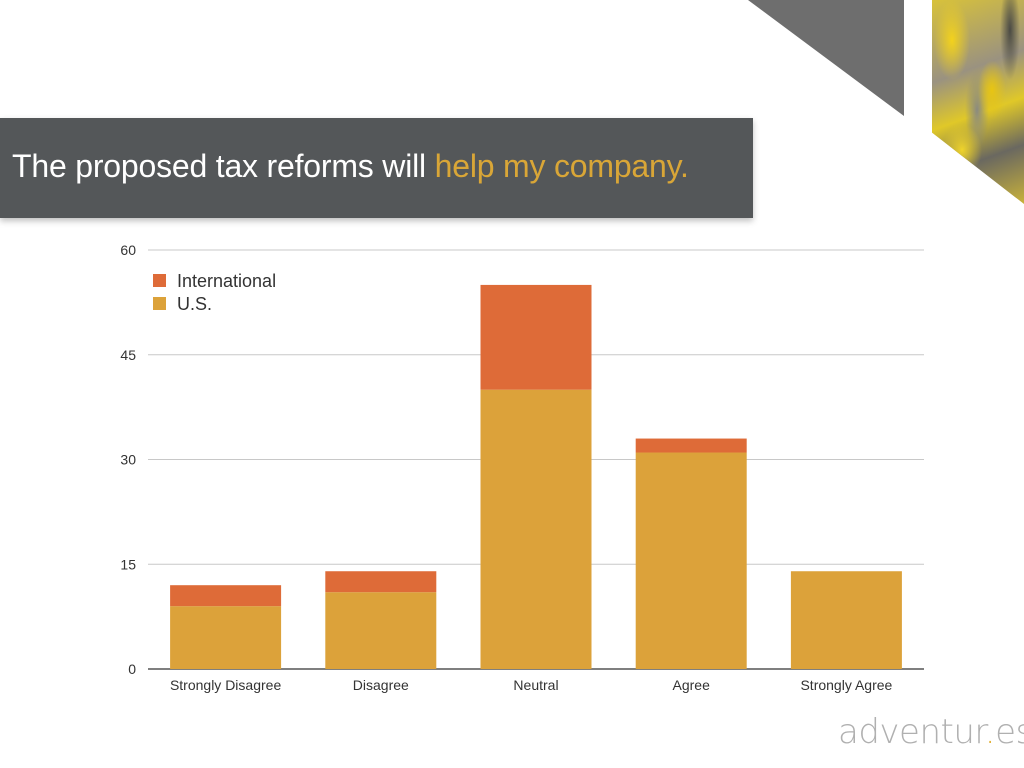 Image resolution: width=1024 pixels, height=768 pixels. Describe the element at coordinates (535, 685) in the screenshot. I see `x-tick-label: Neutral` at that location.